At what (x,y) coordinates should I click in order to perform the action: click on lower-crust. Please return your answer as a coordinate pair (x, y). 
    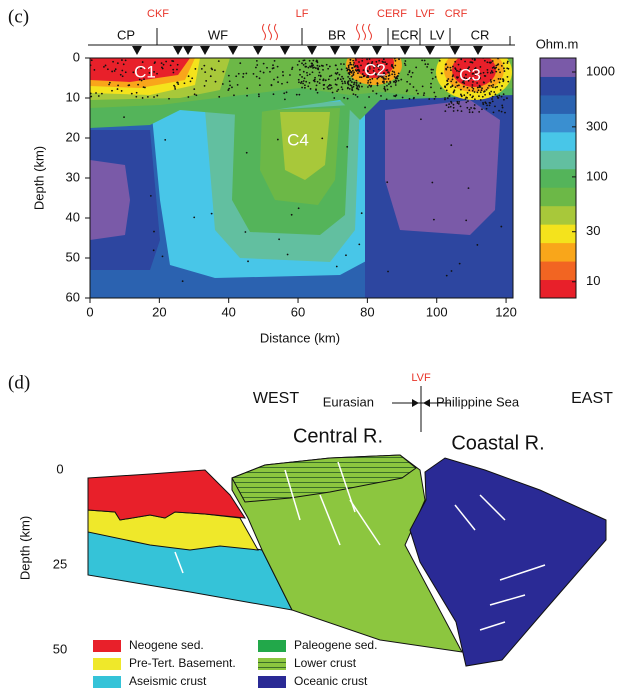
    Looking at the image, I should click on (324, 478).